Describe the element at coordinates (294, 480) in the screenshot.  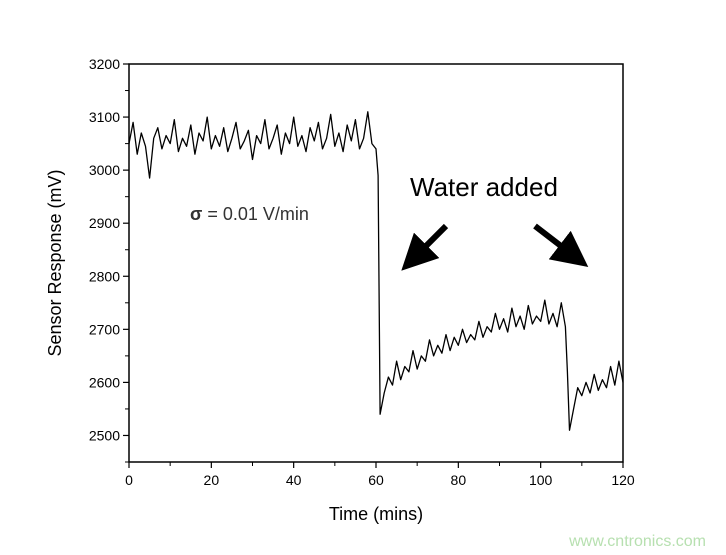
I see `x-tick-label: 40` at that location.